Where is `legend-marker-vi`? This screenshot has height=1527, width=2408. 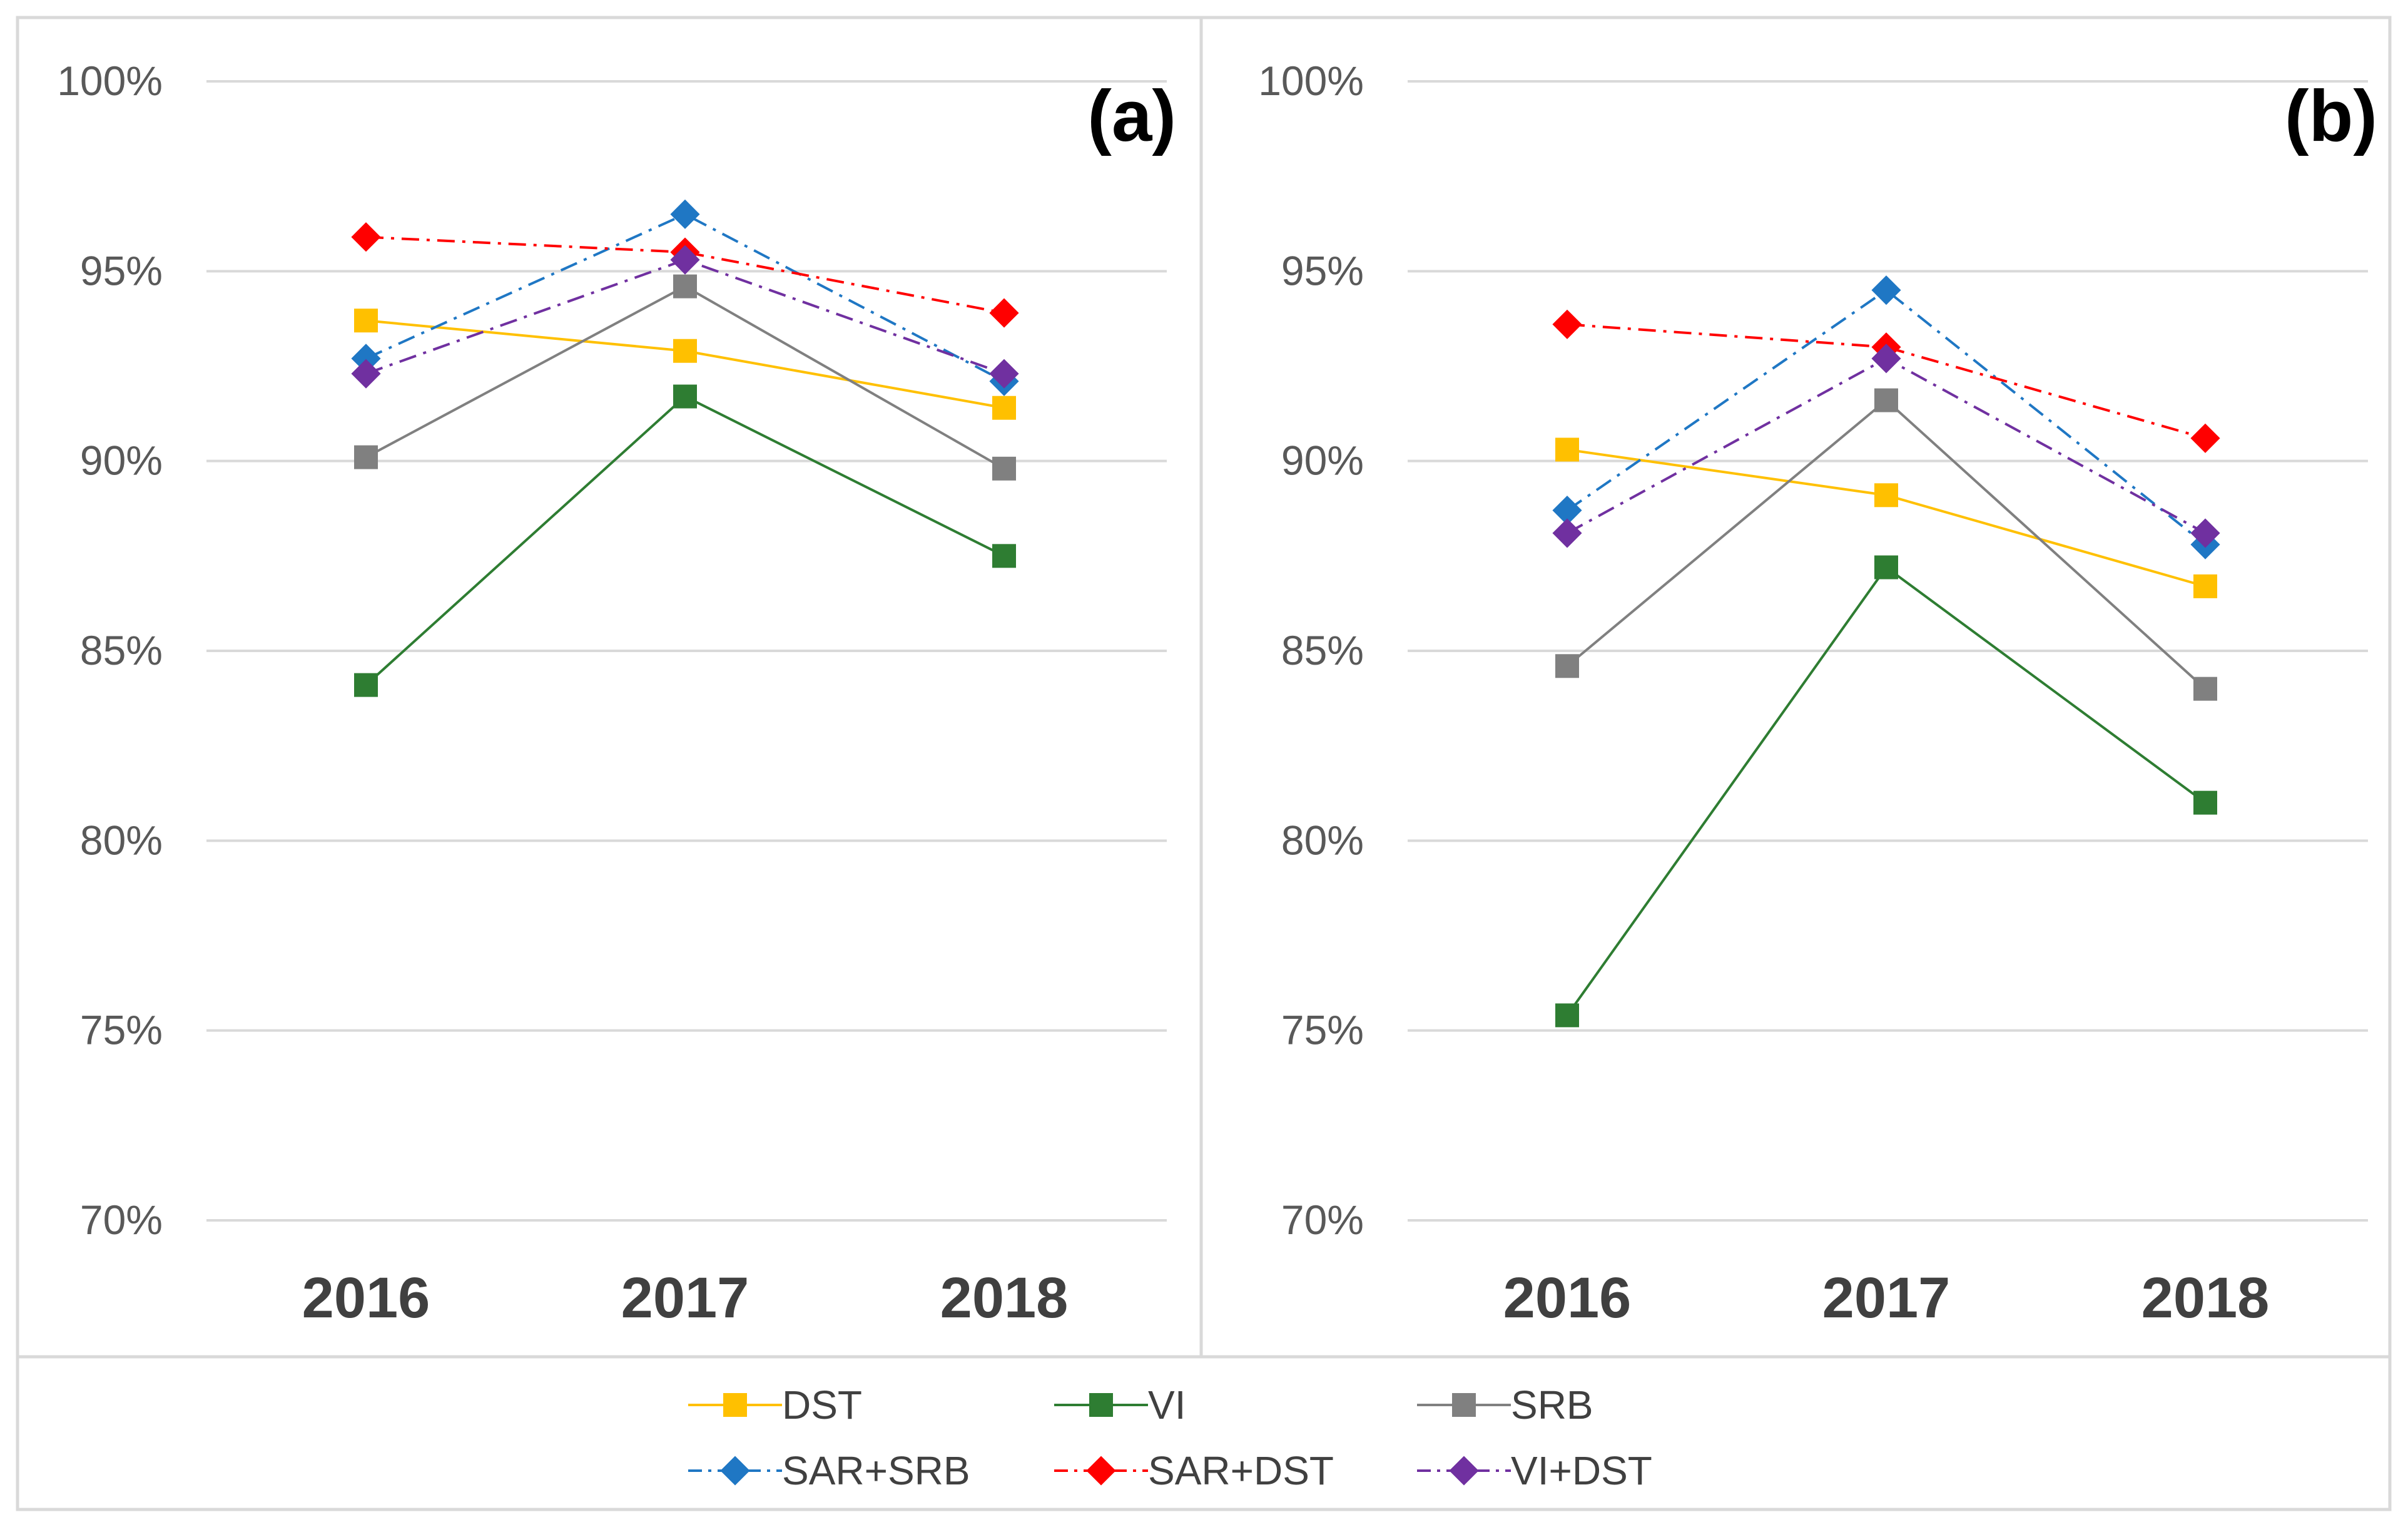
legend-marker-vi is located at coordinates (1101, 1405).